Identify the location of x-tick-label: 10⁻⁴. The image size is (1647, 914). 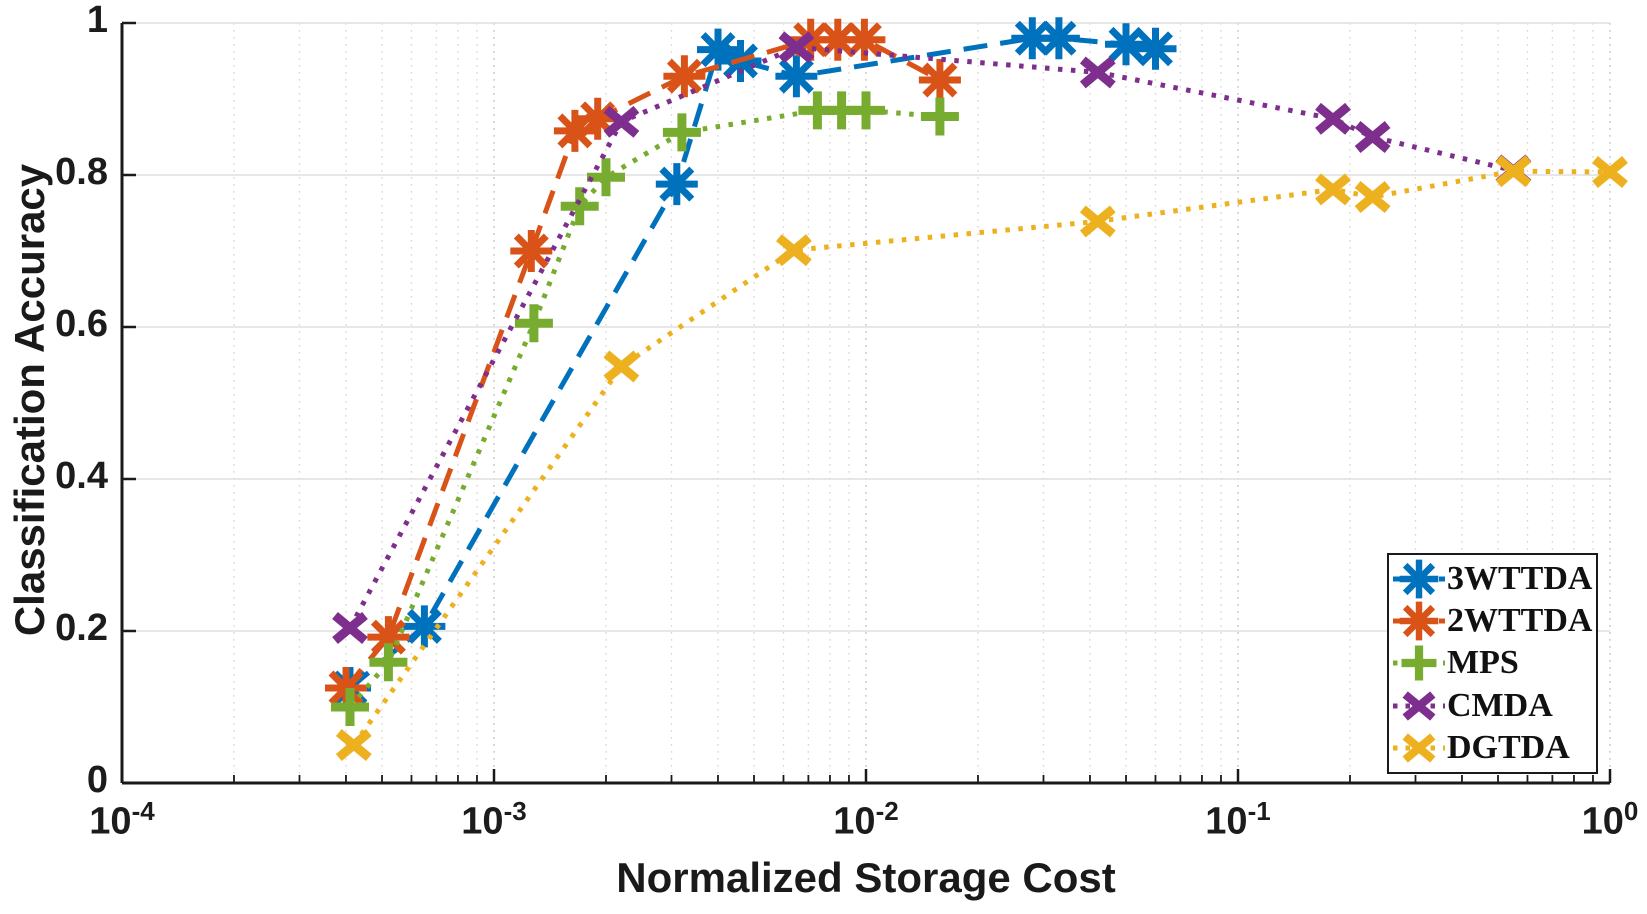
(122, 819).